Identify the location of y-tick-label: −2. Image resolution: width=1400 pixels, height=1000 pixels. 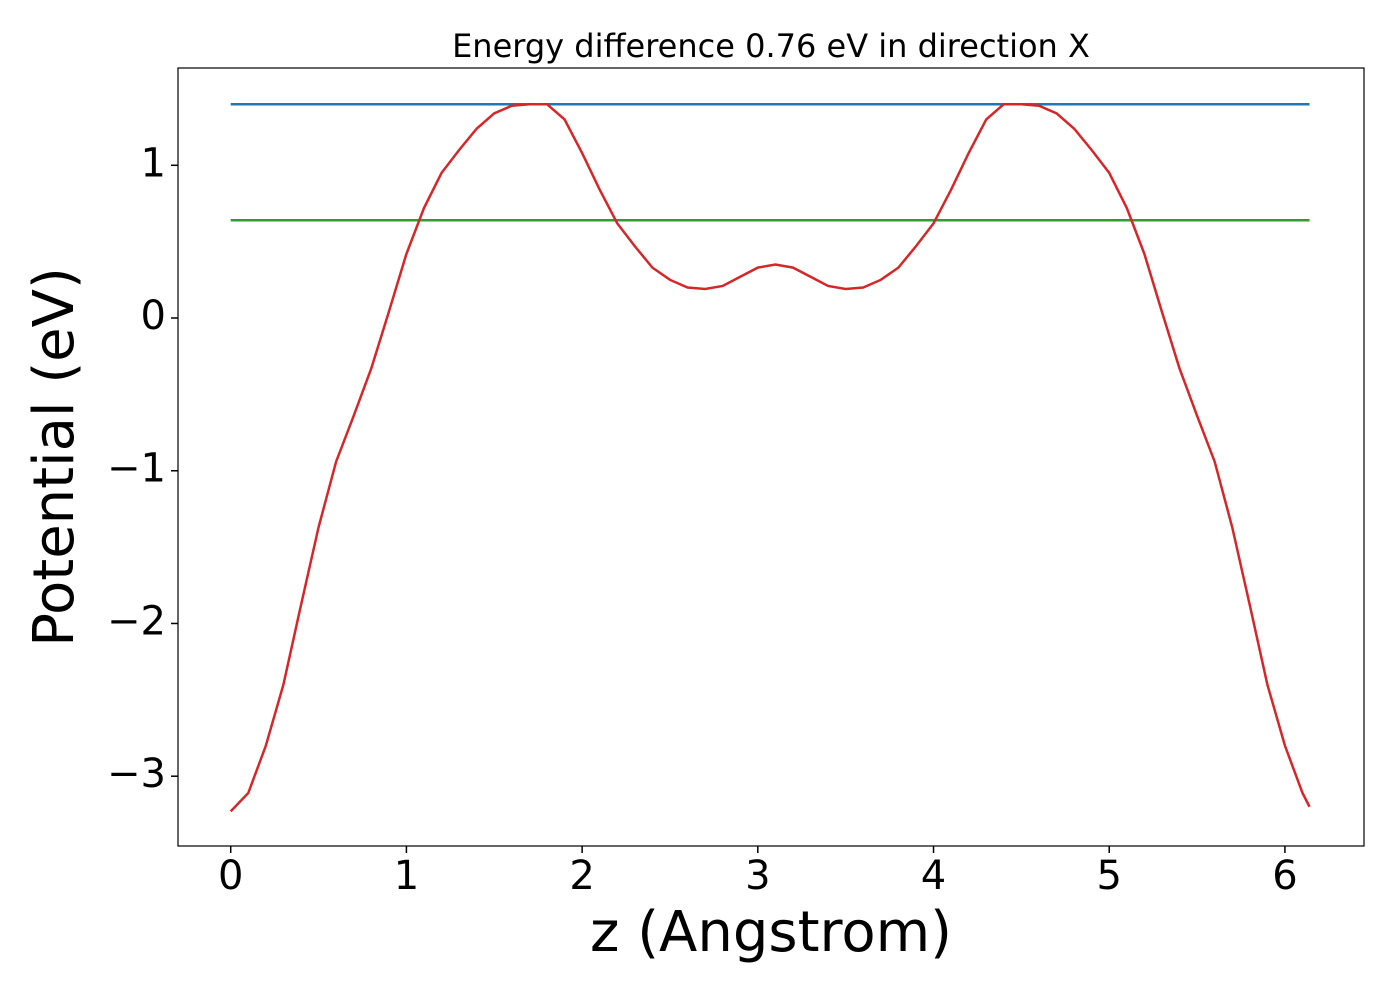
(136, 621).